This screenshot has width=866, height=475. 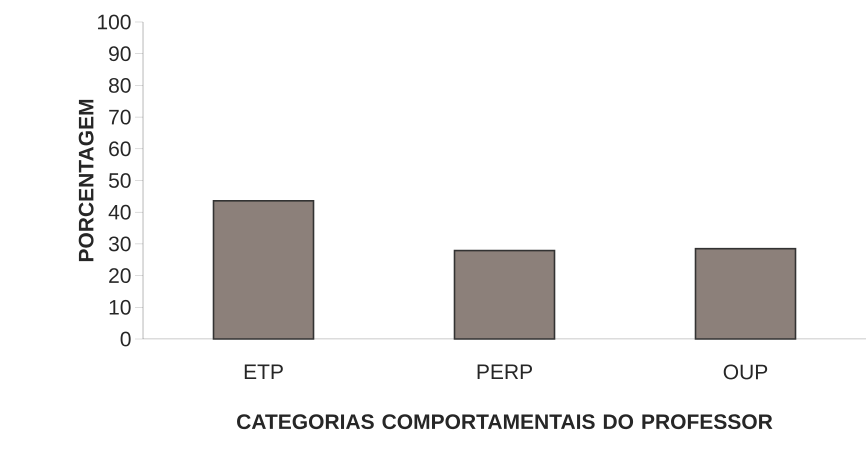 What do you see at coordinates (120, 117) in the screenshot?
I see `y-tick-label: 70` at bounding box center [120, 117].